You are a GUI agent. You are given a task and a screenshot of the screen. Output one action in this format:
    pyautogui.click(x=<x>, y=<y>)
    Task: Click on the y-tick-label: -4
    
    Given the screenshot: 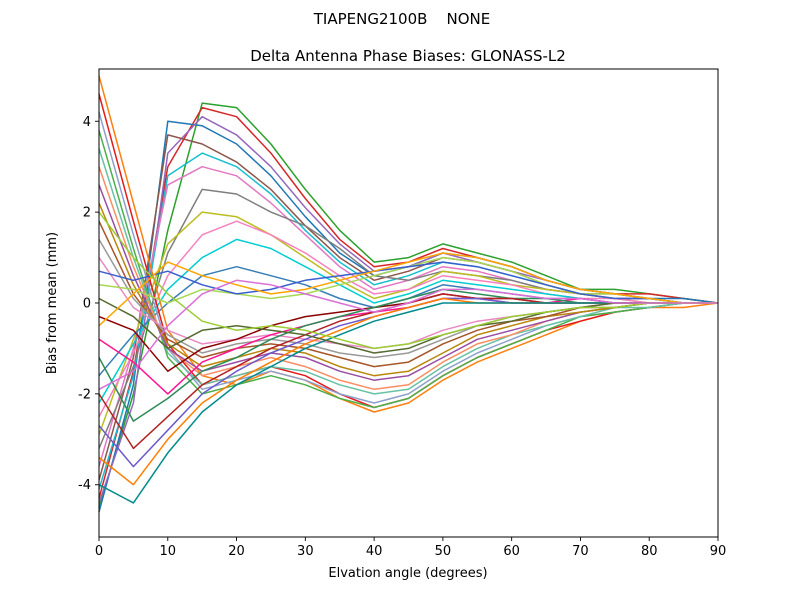 What is the action you would take?
    pyautogui.click(x=84, y=485)
    